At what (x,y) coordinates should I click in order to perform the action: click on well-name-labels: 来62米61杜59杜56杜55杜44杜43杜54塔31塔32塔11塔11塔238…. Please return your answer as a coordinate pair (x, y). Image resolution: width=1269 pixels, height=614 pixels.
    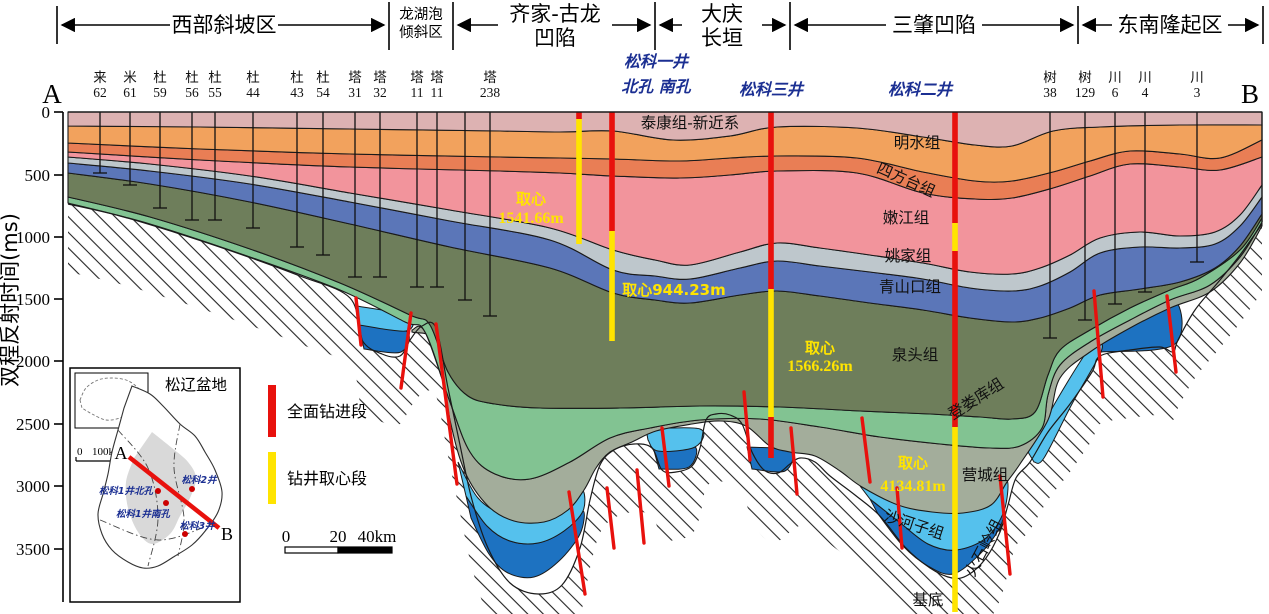
    Looking at the image, I should click on (648, 85).